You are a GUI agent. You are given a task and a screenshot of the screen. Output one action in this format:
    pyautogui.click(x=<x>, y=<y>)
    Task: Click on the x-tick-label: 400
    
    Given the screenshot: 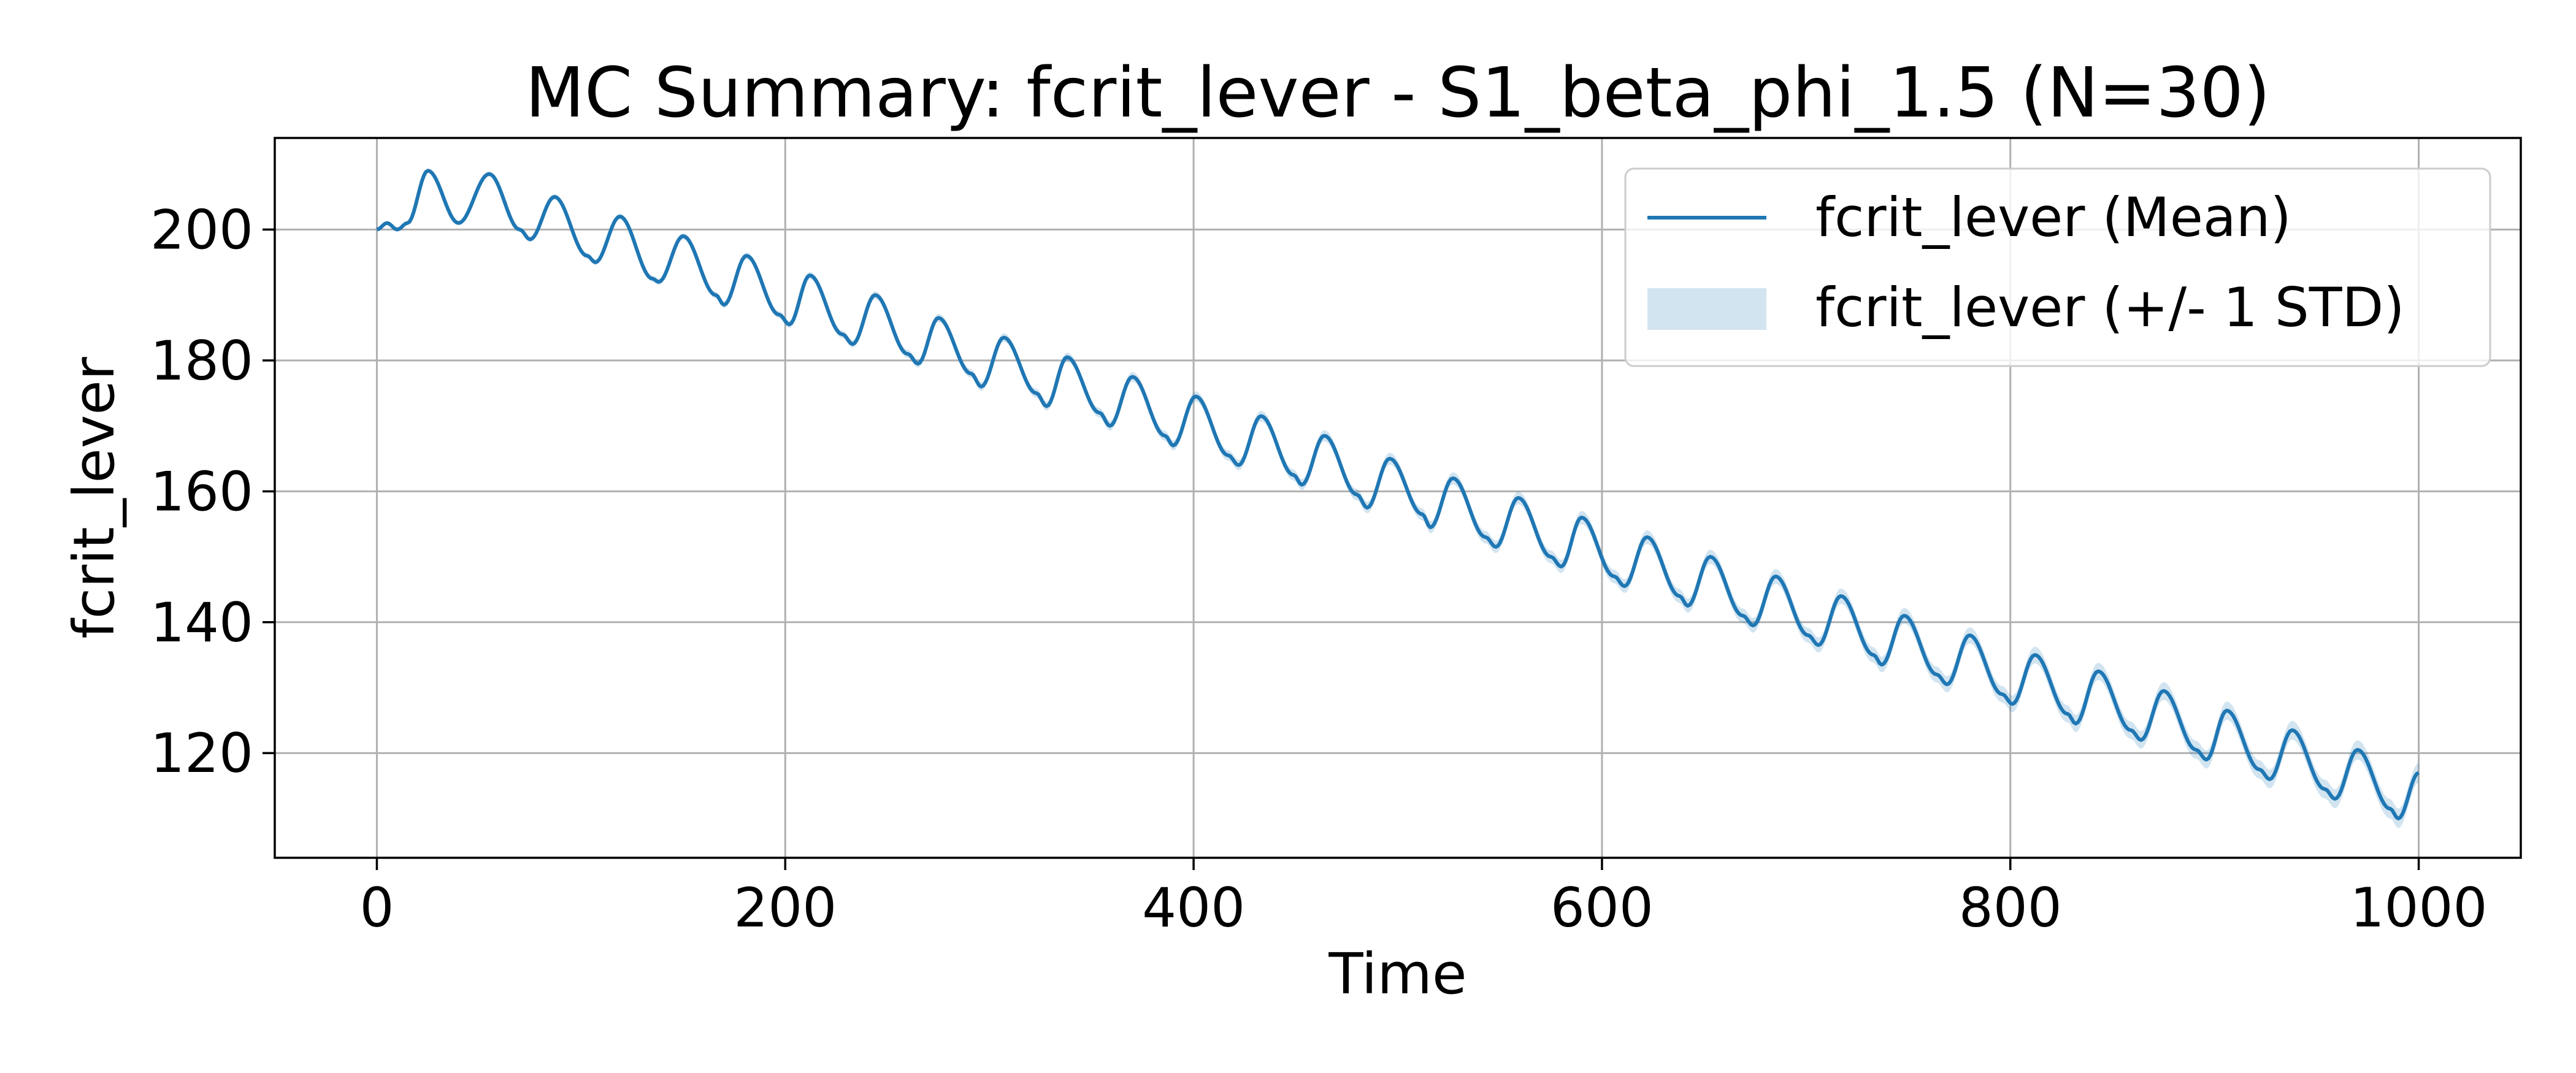 What is the action you would take?
    pyautogui.click(x=1193, y=907)
    